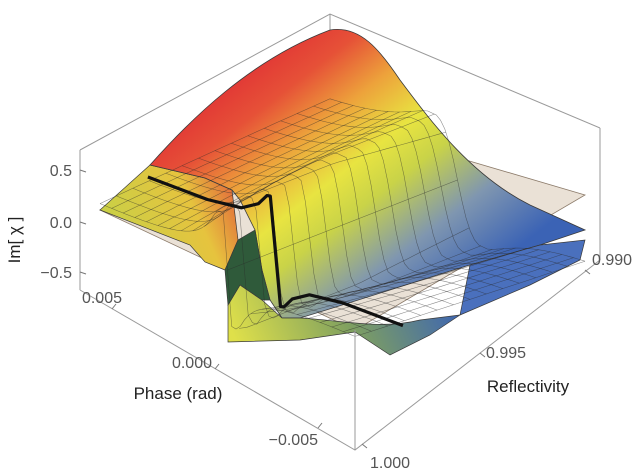  I want to click on x-tick-label: 0.000, so click(192, 363).